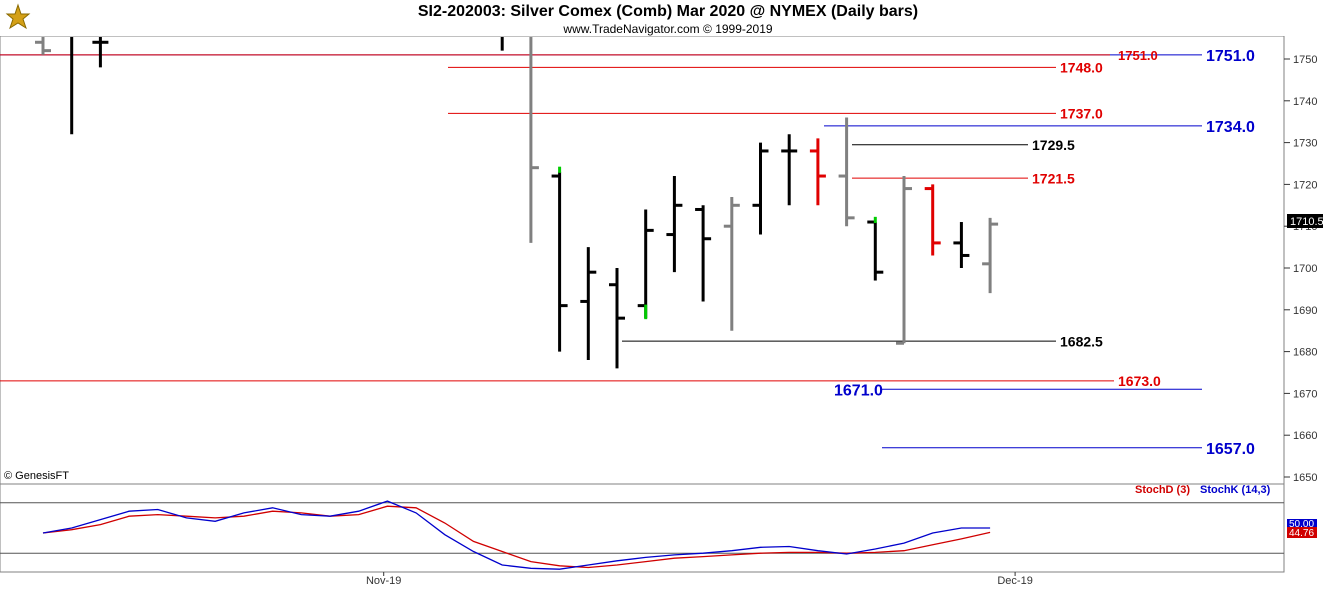 The height and width of the screenshot is (591, 1336). What do you see at coordinates (1305, 353) in the screenshot?
I see `y-tick-label: 1680` at bounding box center [1305, 353].